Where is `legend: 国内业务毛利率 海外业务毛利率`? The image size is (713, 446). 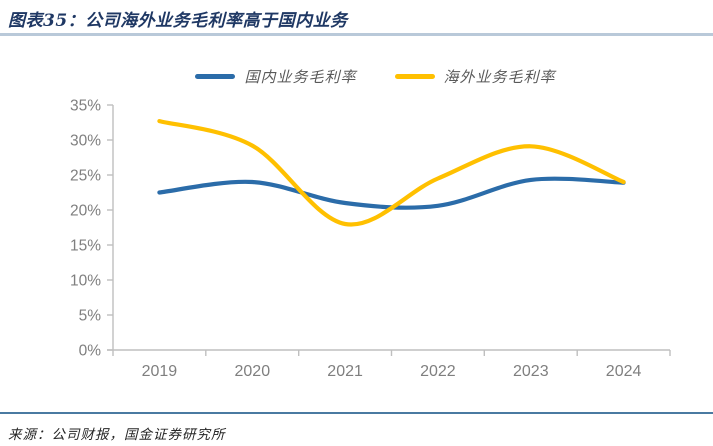
legend: 国内业务毛利率 海外业务毛利率 is located at coordinates (356, 76).